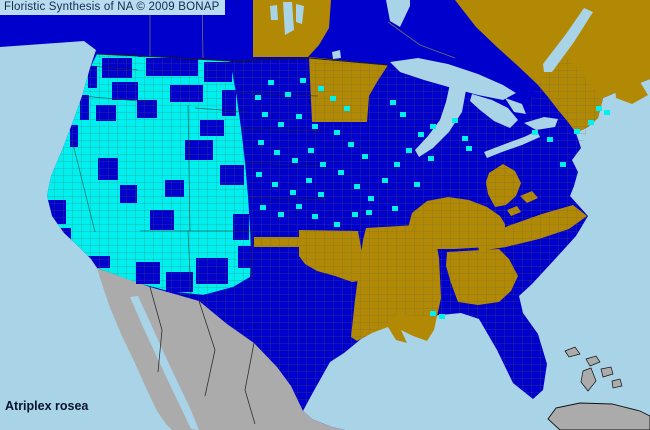 This screenshot has height=430, width=650. What do you see at coordinates (631, 93) in the screenshot?
I see `region-nova-scotia` at bounding box center [631, 93].